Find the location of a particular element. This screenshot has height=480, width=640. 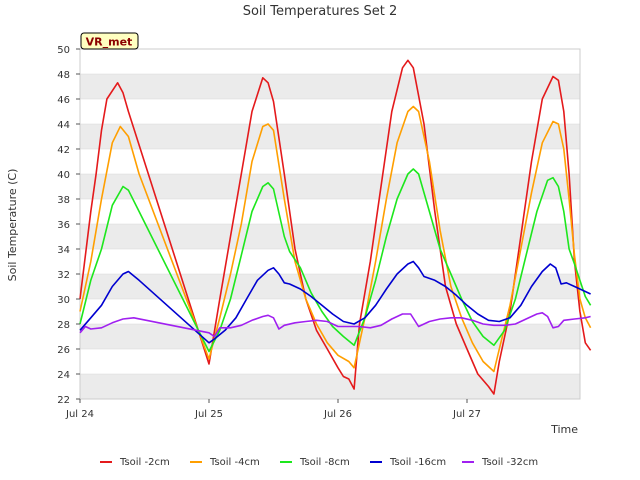

legend-item: Tsoil -2cm is located at coordinates (135, 462).